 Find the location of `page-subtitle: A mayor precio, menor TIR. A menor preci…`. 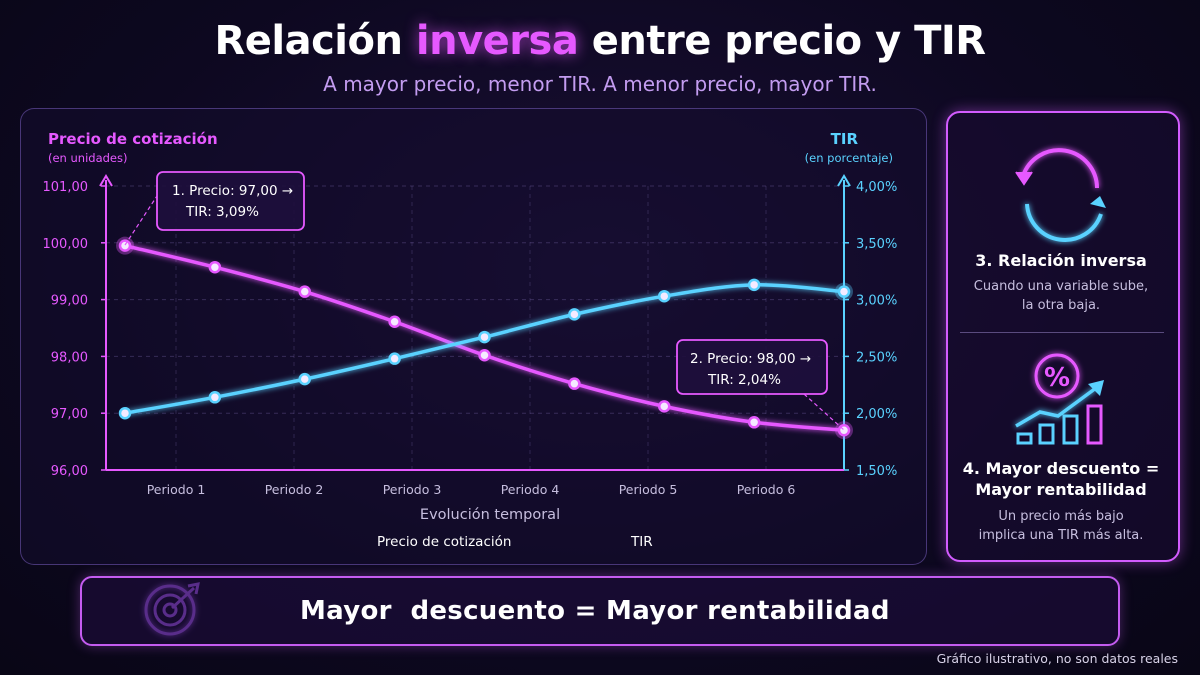

page-subtitle: A mayor precio, menor TIR. A menor preci… is located at coordinates (600, 84).